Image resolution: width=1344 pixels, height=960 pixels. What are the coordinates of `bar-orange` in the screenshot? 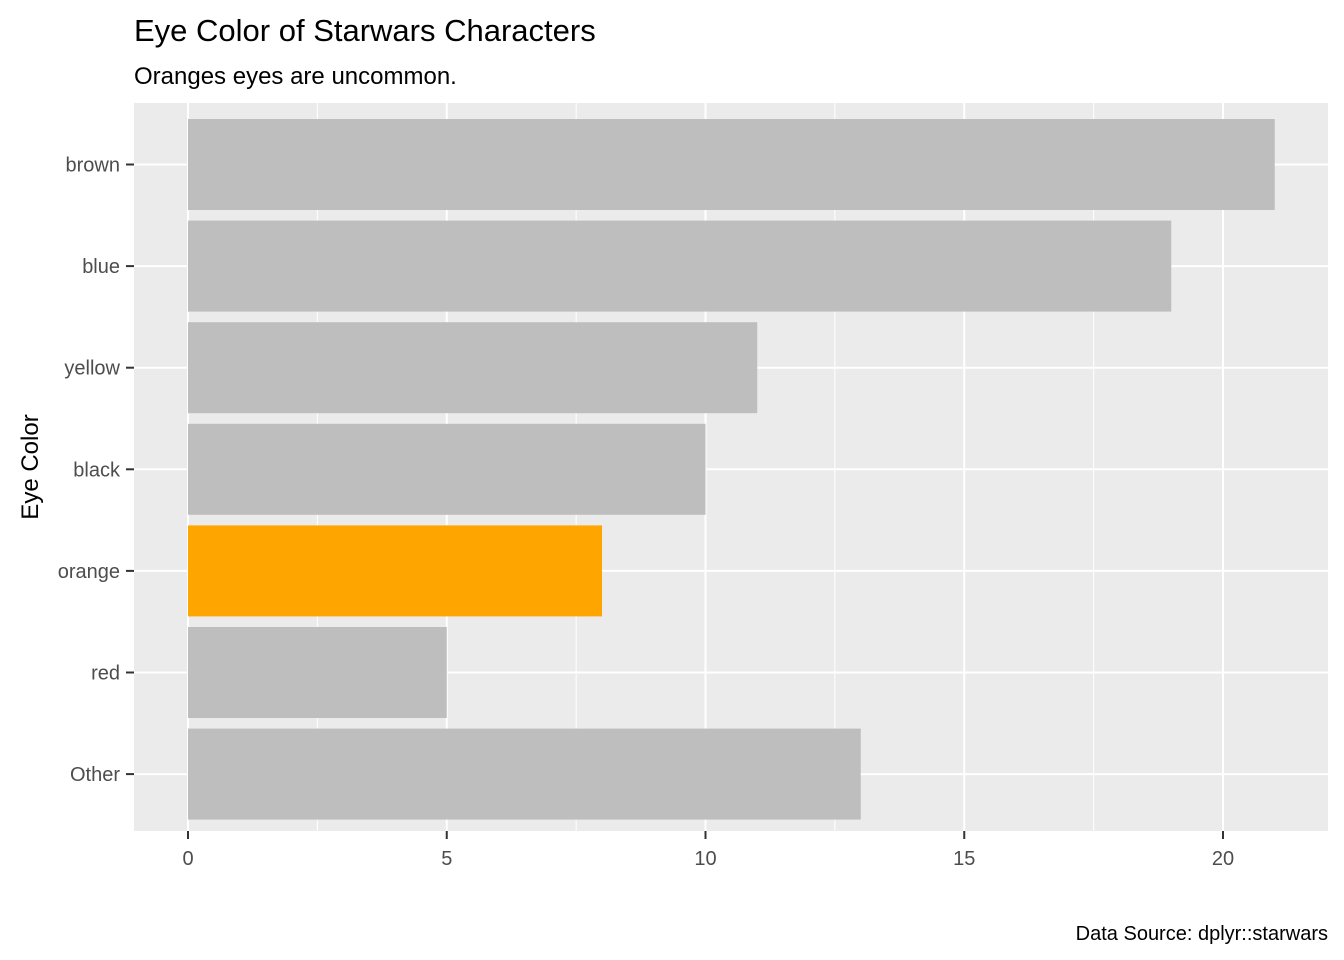 It's located at (395, 571).